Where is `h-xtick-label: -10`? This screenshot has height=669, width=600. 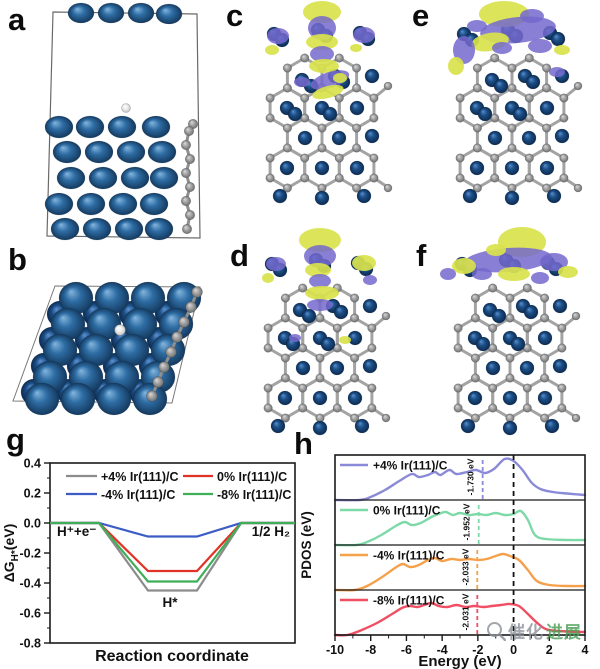
h-xtick-label: -10 is located at coordinates (335, 650).